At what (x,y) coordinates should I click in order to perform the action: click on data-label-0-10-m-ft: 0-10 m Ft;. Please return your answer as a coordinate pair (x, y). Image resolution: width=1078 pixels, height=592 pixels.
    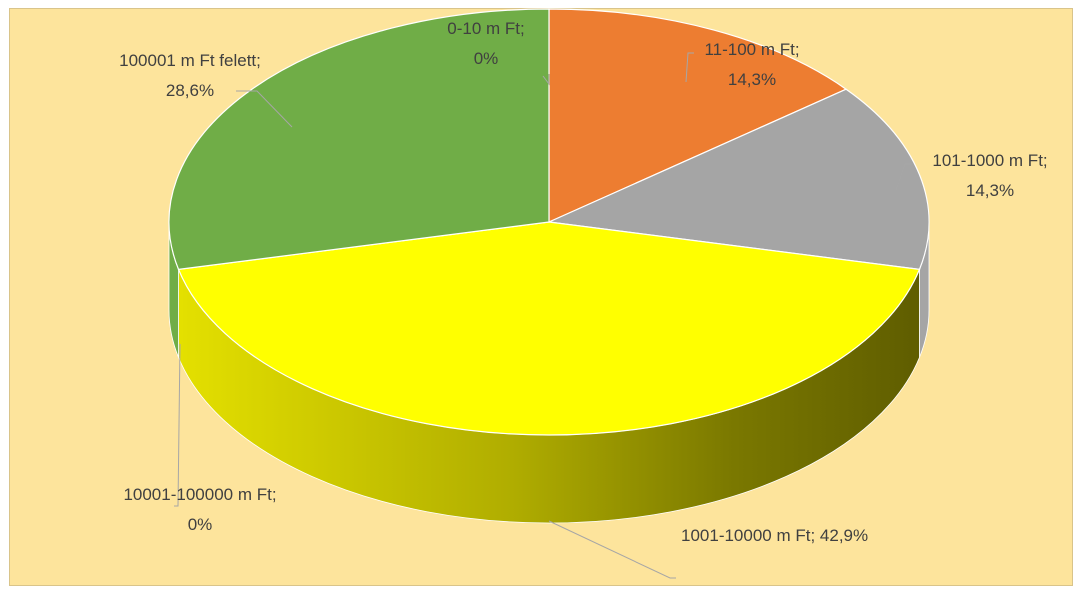
    Looking at the image, I should click on (485, 28).